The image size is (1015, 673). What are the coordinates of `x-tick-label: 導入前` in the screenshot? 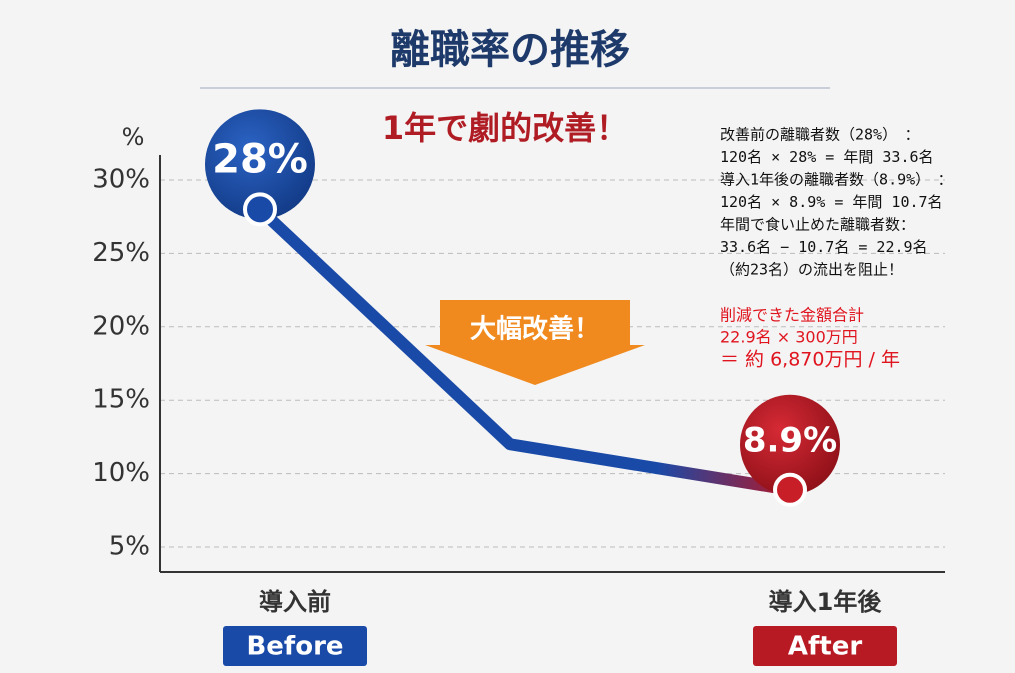 It's located at (295, 602).